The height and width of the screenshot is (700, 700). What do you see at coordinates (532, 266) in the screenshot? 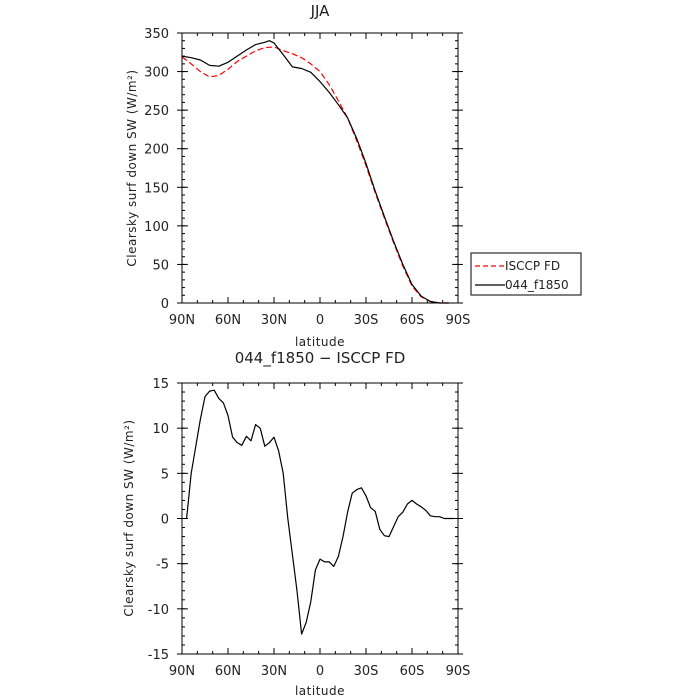
I see `legend-label-isccp: ISCCP FD` at bounding box center [532, 266].